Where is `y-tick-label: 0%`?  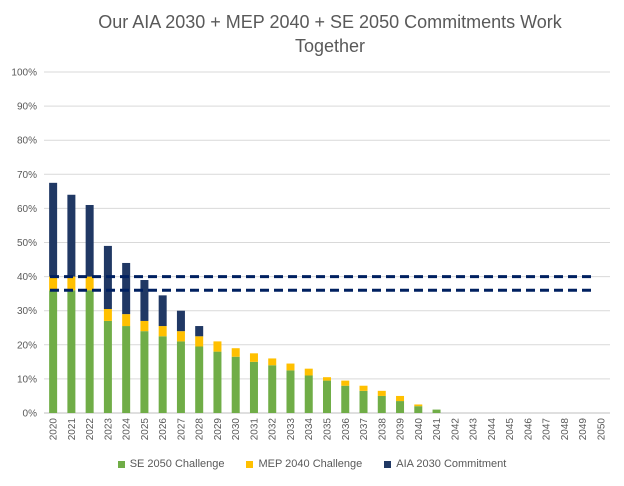 y-tick-label: 0% is located at coordinates (30, 414).